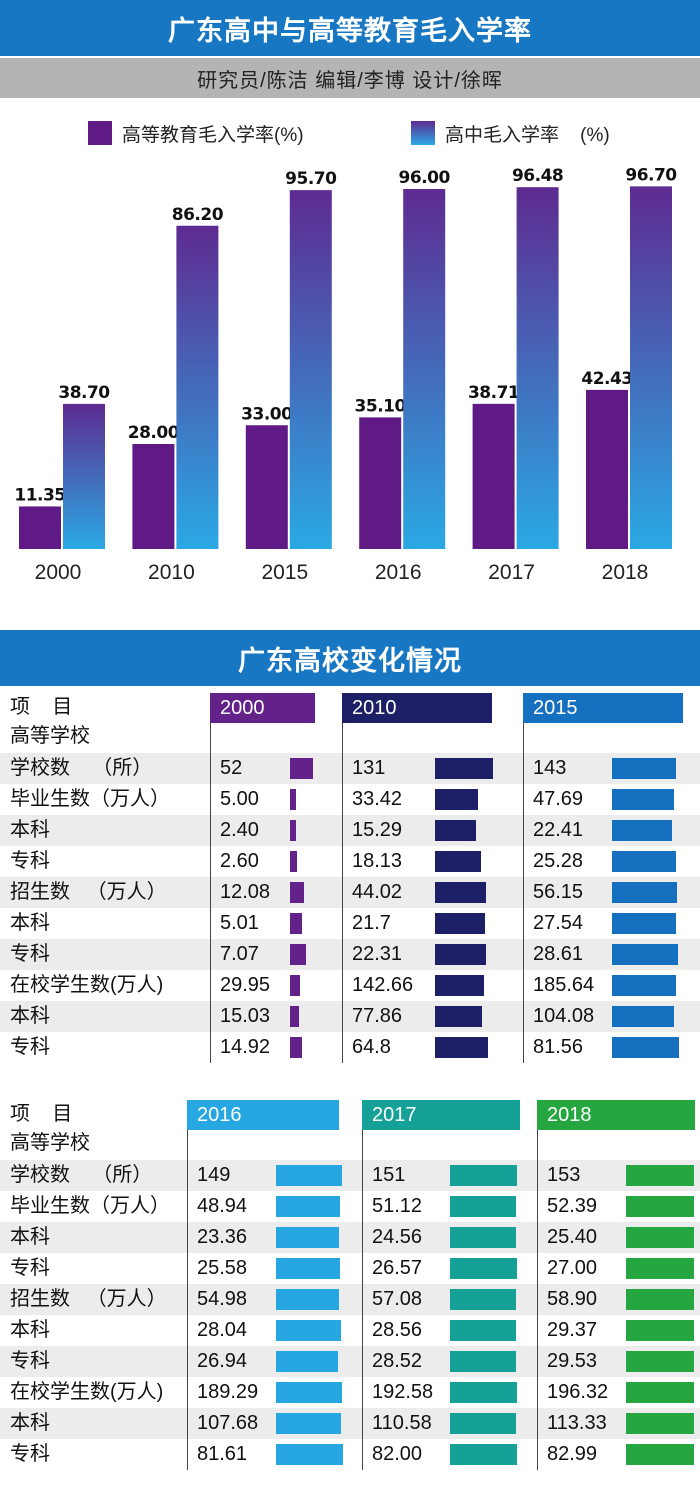 This screenshot has height=1492, width=700. I want to click on table-row: 学校数 （所） 52 131 143, so click(350, 768).